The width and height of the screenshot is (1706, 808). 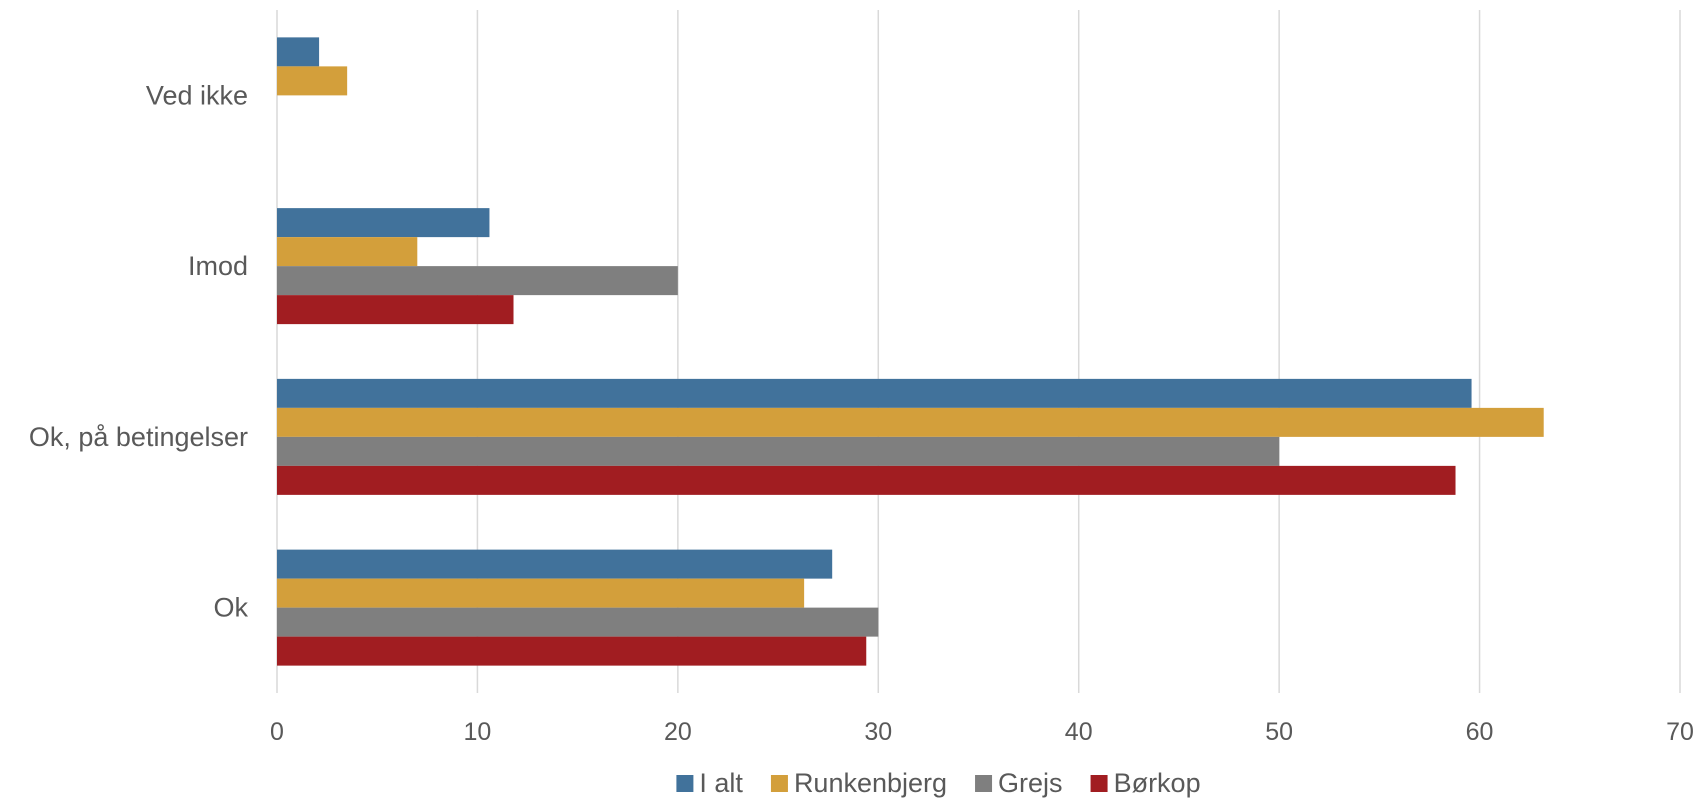 What do you see at coordinates (878, 732) in the screenshot?
I see `x-tick-label: 30` at bounding box center [878, 732].